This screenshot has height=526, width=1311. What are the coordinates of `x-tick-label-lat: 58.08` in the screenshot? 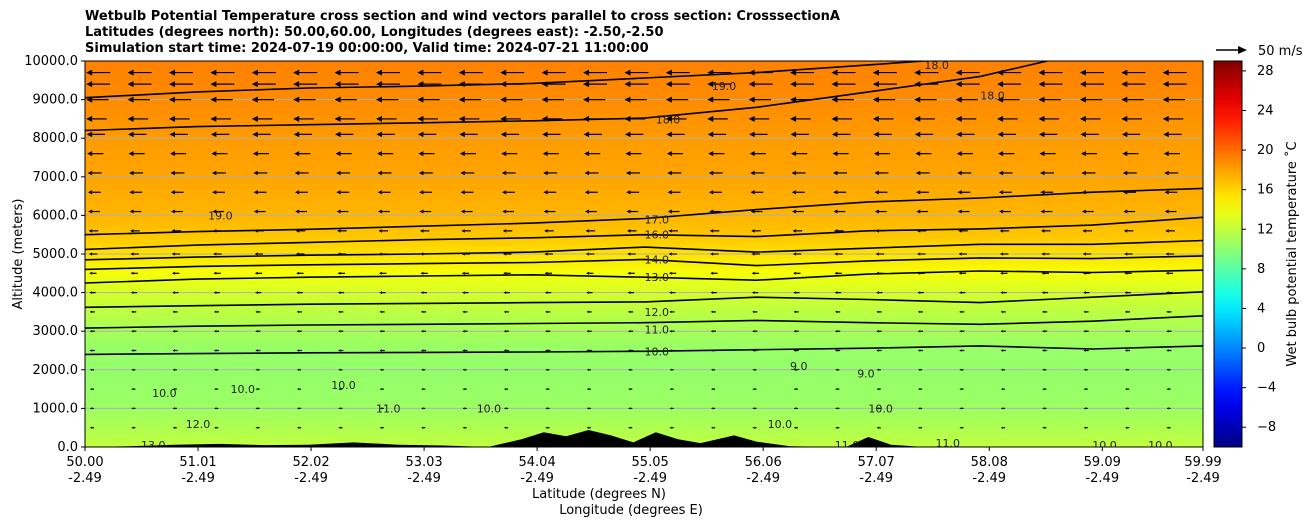 It's located at (989, 462).